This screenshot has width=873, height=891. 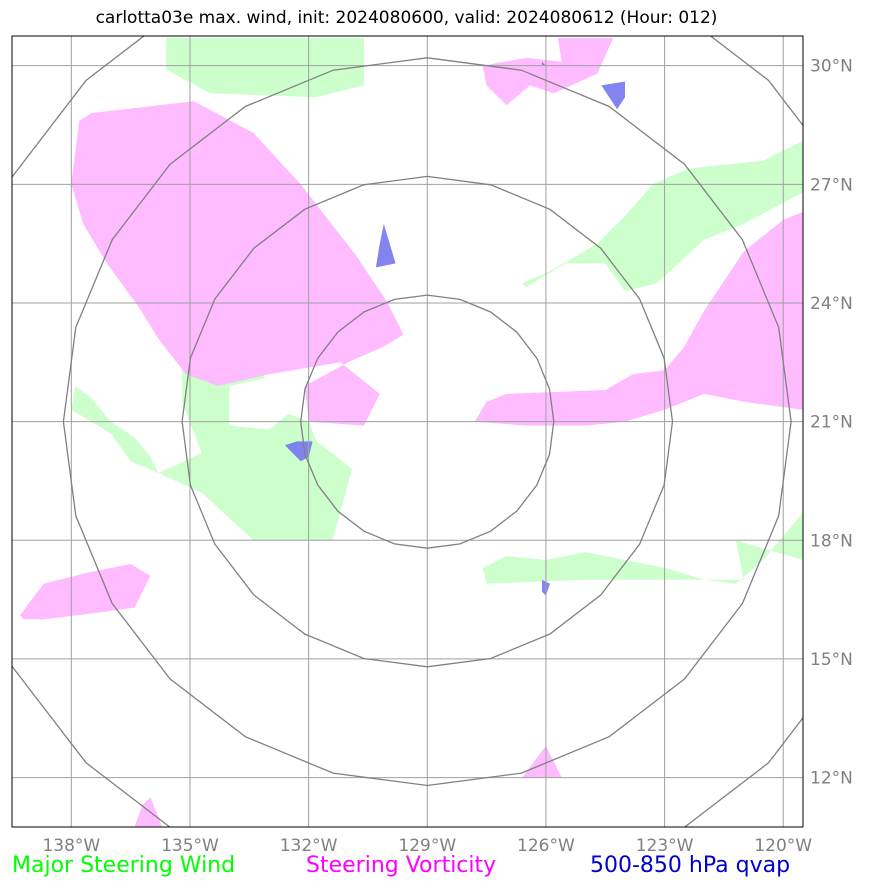 I want to click on lat-tick-label: 18°N, so click(x=831, y=541).